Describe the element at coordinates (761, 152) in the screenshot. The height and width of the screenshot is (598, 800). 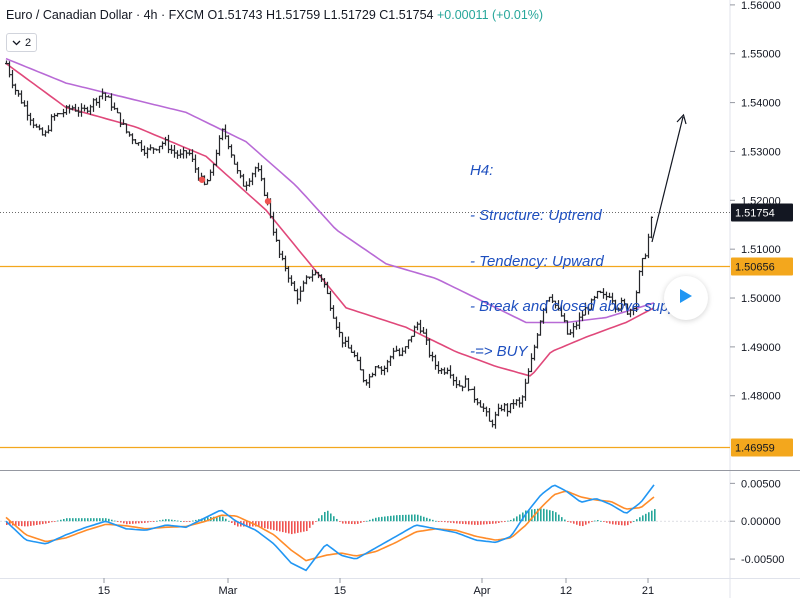
I see `y-tick-label: 1.53000` at that location.